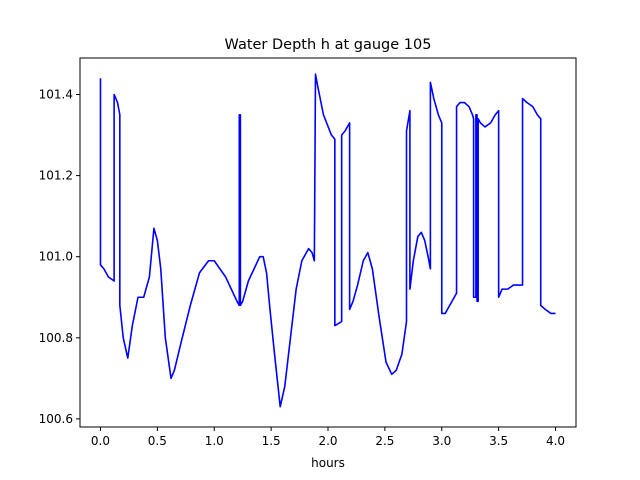 This screenshot has width=640, height=480. What do you see at coordinates (56, 257) in the screenshot?
I see `y-tick-label: 101.0` at bounding box center [56, 257].